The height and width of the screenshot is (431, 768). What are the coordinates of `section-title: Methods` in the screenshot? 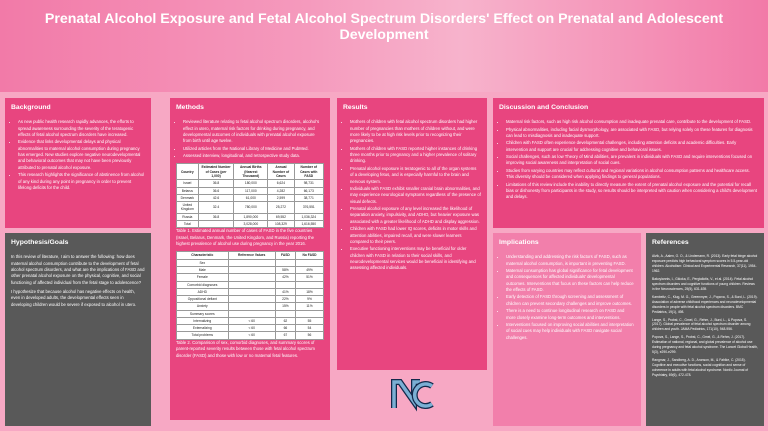 It's located at (190, 107).